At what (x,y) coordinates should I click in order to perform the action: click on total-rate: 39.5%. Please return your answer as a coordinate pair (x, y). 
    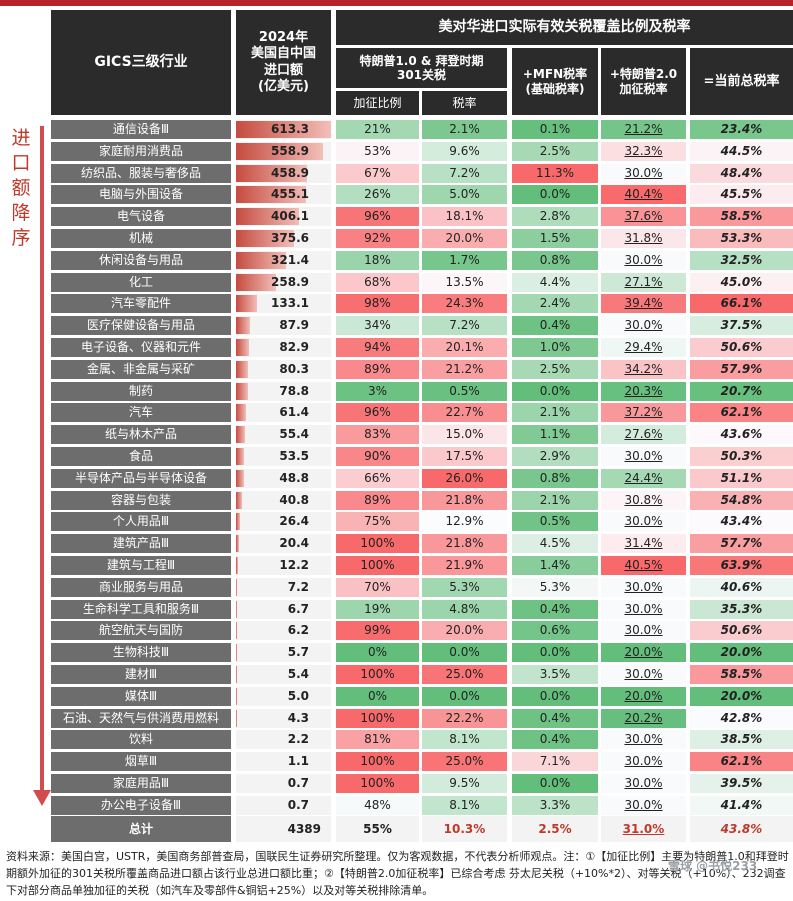
    Looking at the image, I should click on (741, 783).